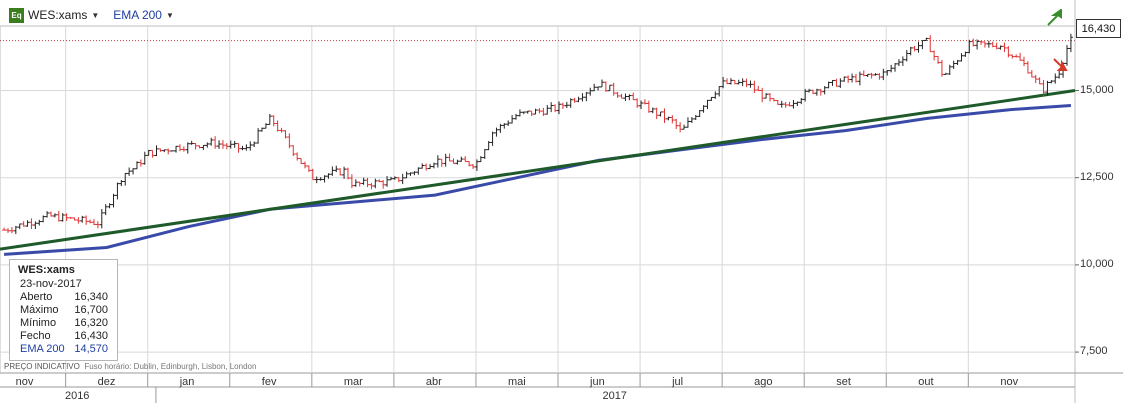 The image size is (1123, 403). What do you see at coordinates (1094, 351) in the screenshot?
I see `y-tick-label: 7,500` at bounding box center [1094, 351].